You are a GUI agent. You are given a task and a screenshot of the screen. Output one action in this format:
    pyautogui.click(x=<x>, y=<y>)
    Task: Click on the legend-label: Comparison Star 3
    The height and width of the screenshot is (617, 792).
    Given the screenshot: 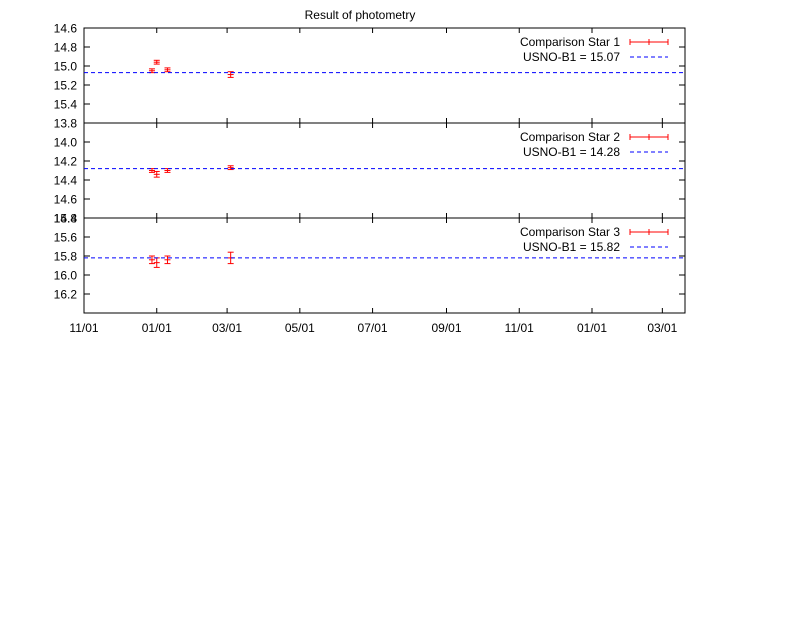 What is the action you would take?
    pyautogui.click(x=570, y=232)
    